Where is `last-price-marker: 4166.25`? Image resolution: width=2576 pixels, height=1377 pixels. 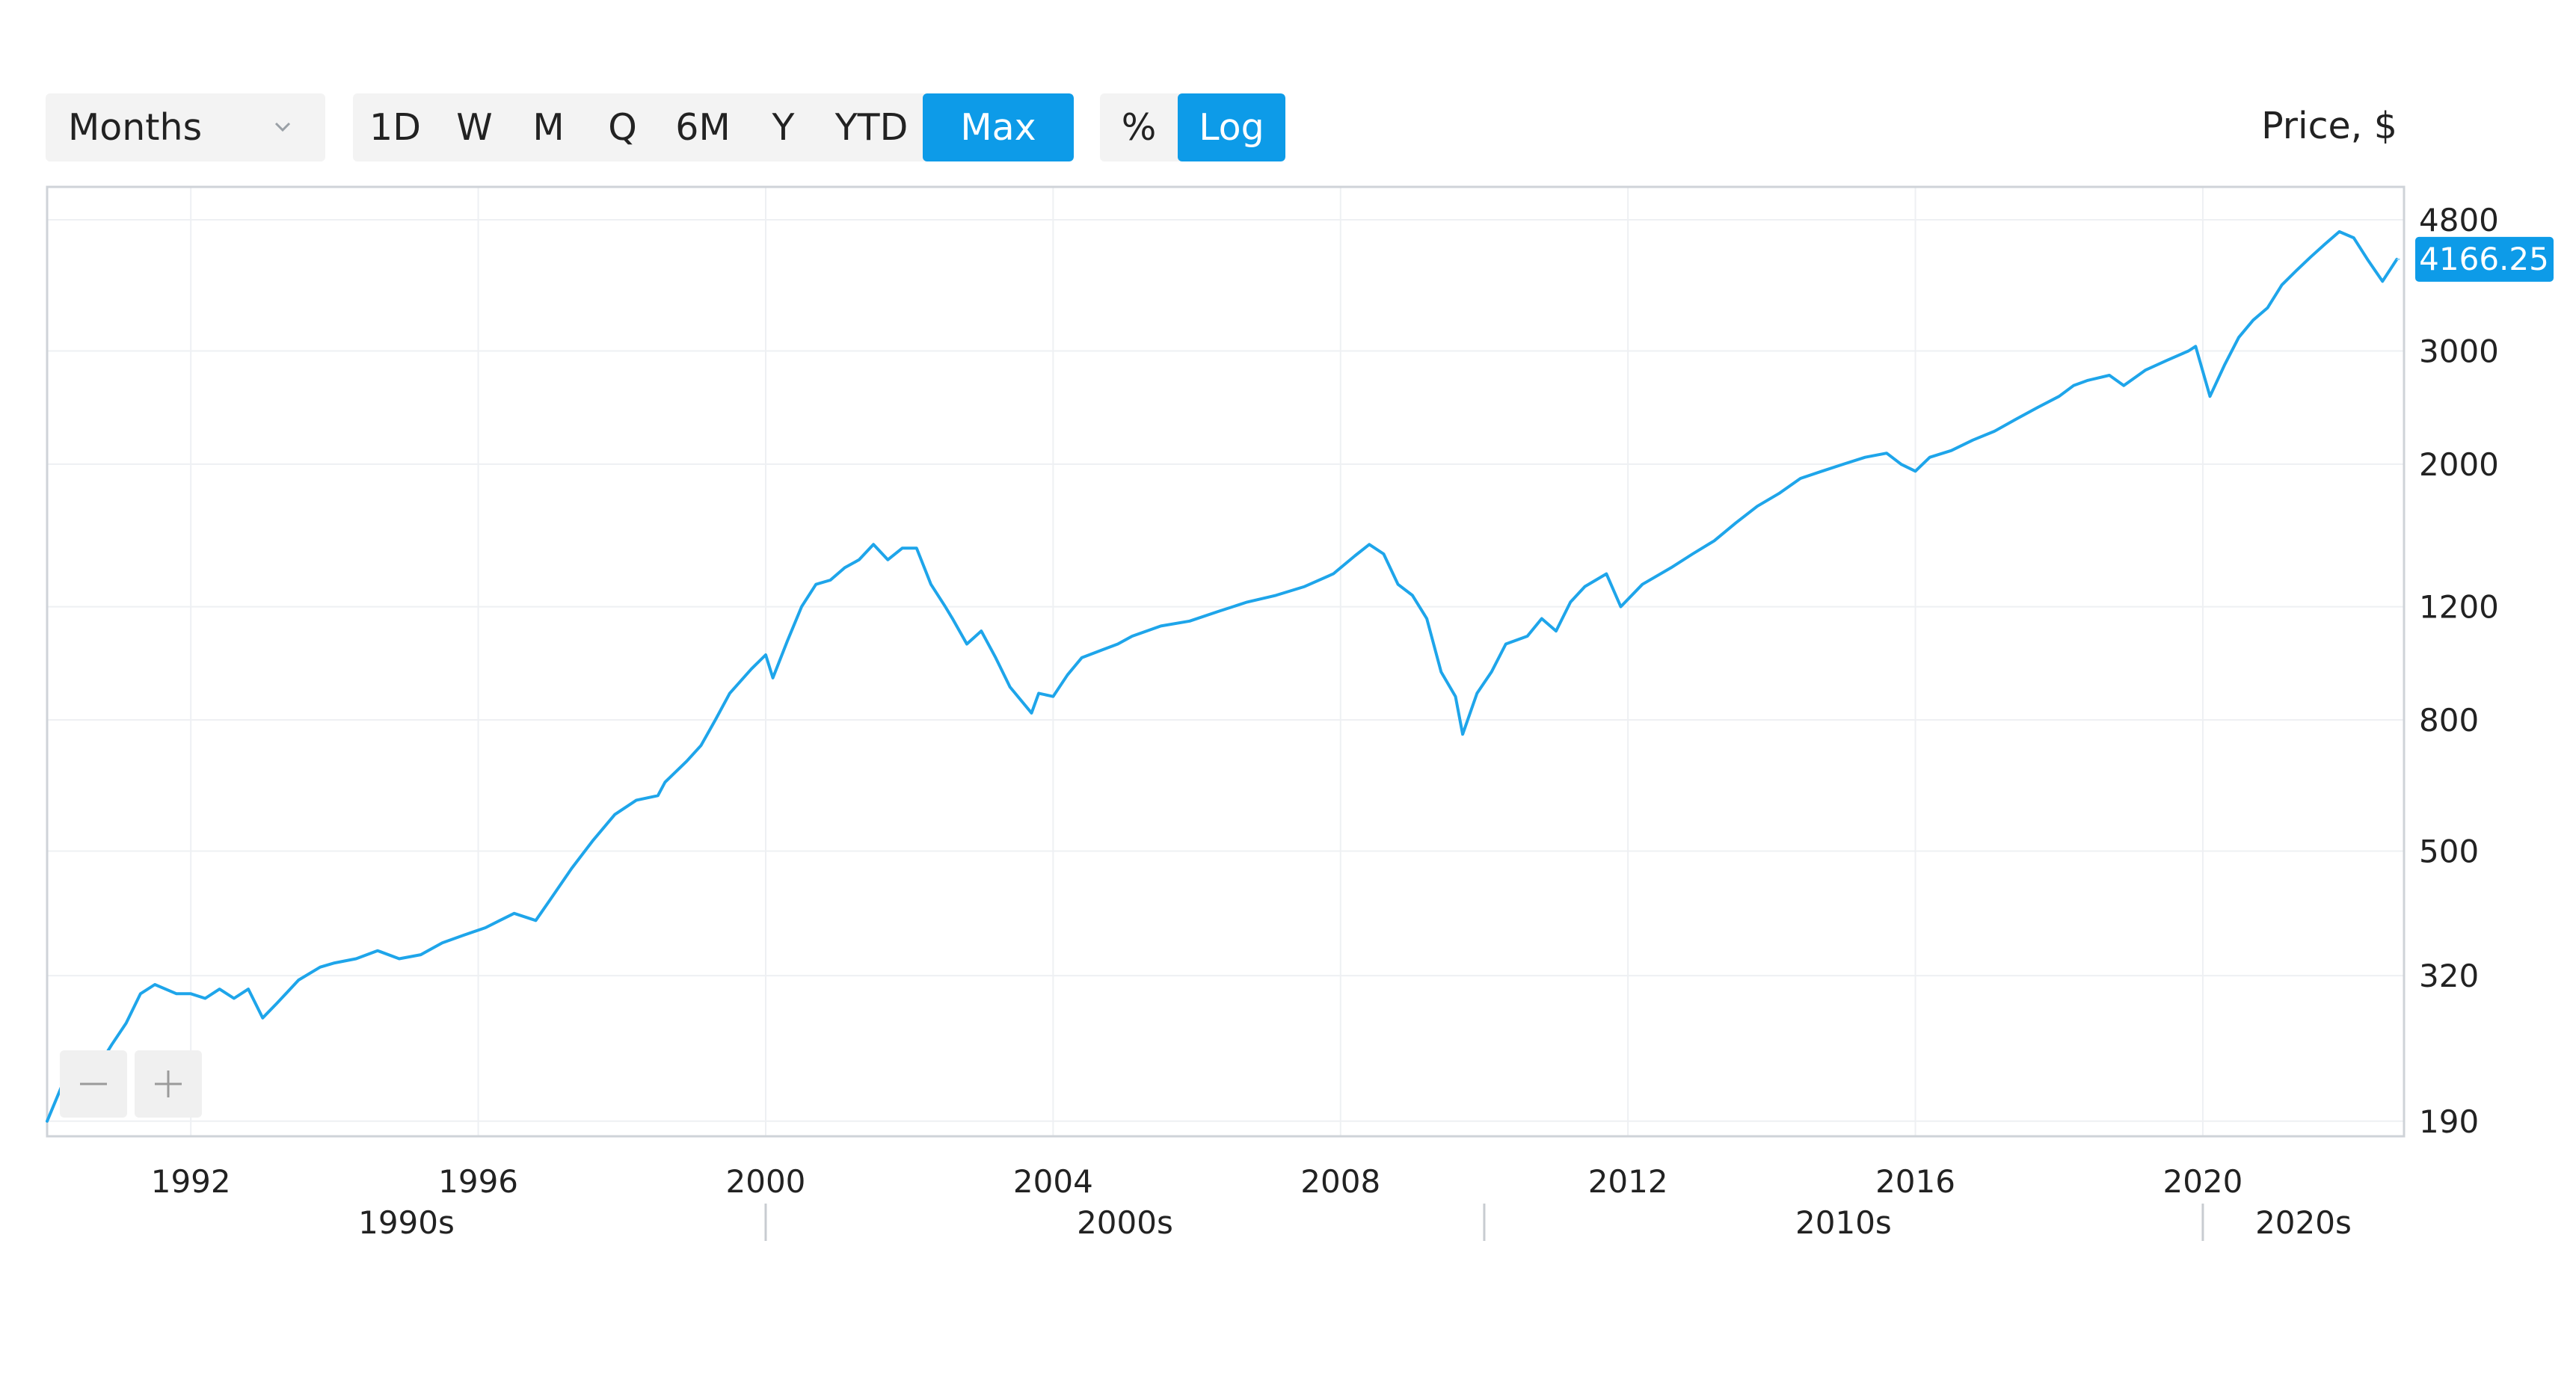 last-price-marker: 4166.25 is located at coordinates (2475, 259).